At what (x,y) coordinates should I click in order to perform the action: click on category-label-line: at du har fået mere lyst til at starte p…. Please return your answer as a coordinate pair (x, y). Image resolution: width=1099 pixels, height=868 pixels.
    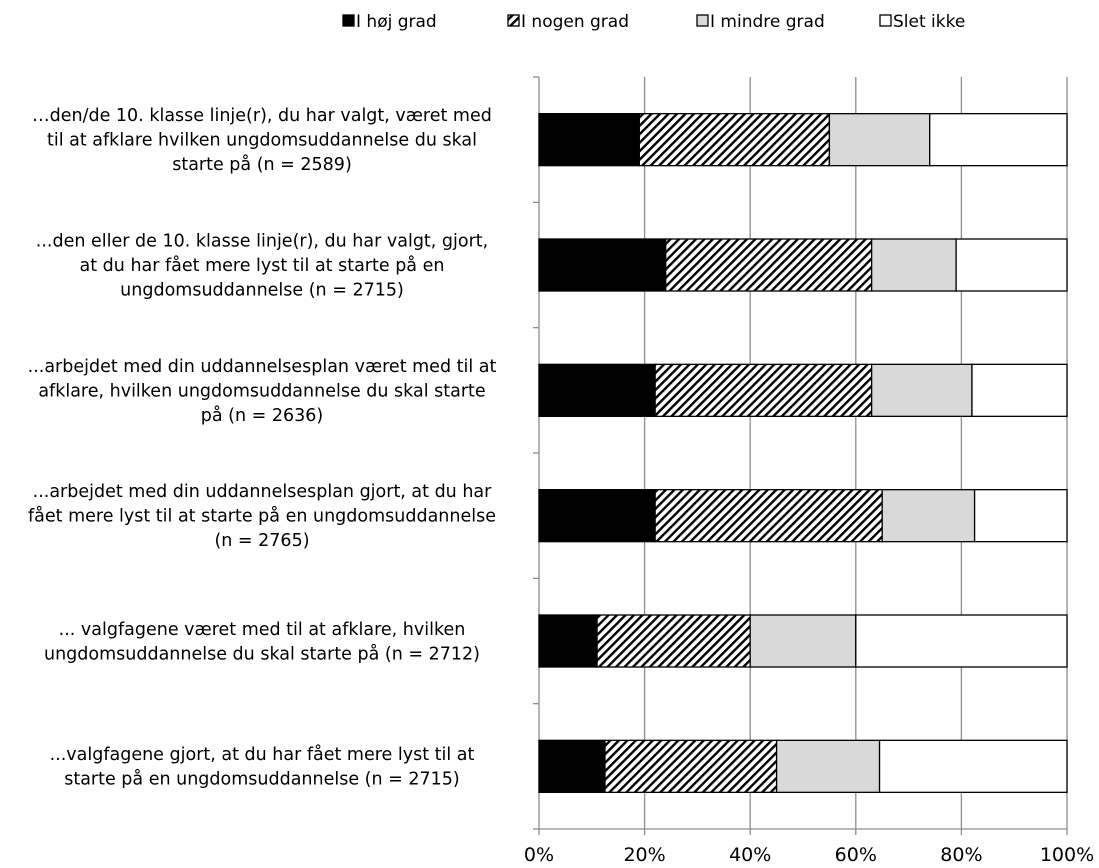
    Looking at the image, I should click on (262, 265).